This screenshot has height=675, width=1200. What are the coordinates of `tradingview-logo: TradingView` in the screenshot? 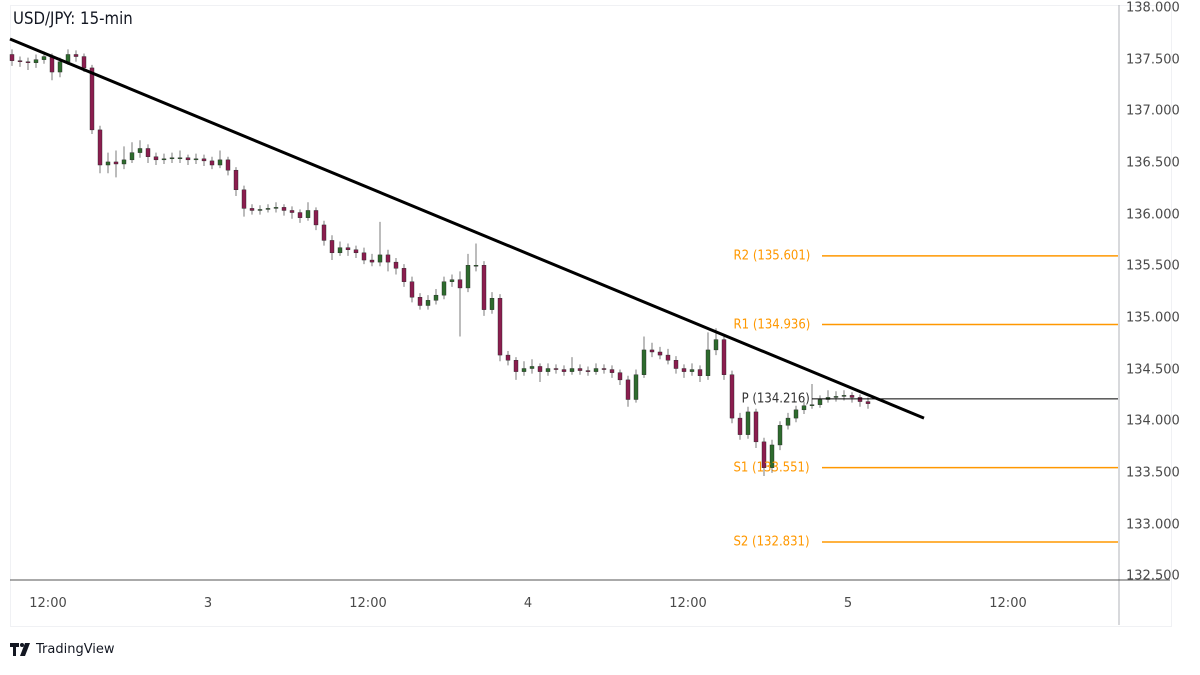 It's located at (62, 649).